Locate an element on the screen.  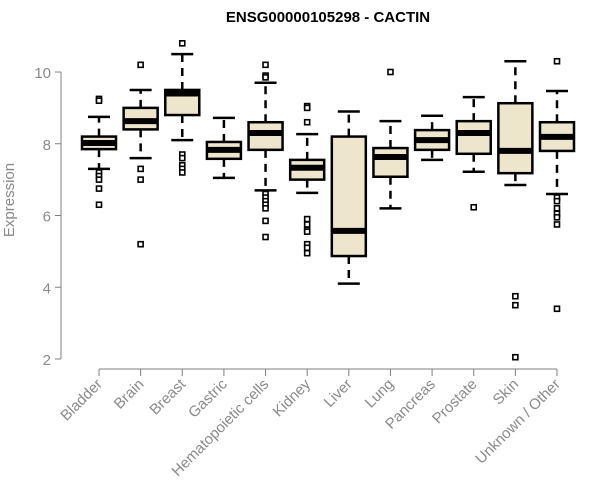
box-prostate is located at coordinates (473, 153).